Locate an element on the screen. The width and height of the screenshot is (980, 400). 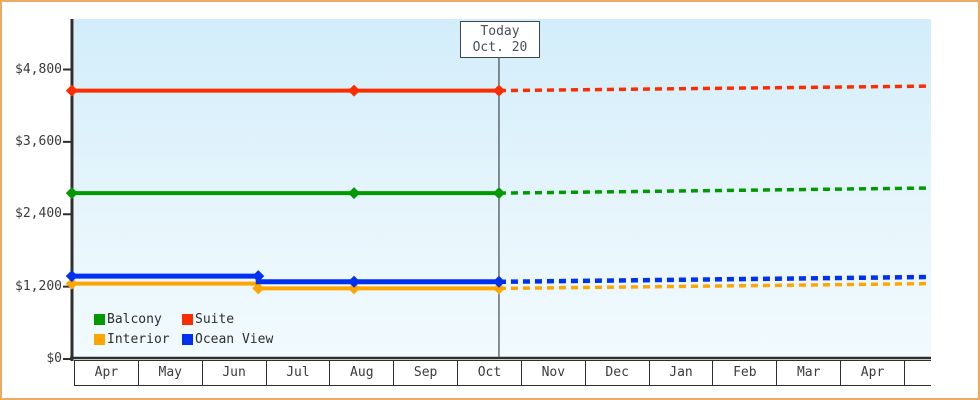
legend-item-suite: Suite is located at coordinates (227, 319).